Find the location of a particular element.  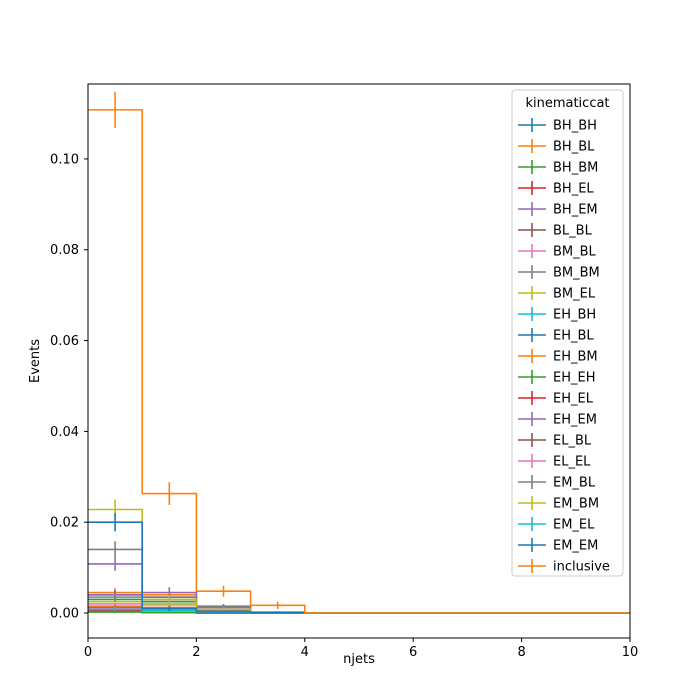

legend-label: BH_BM is located at coordinates (575, 168).